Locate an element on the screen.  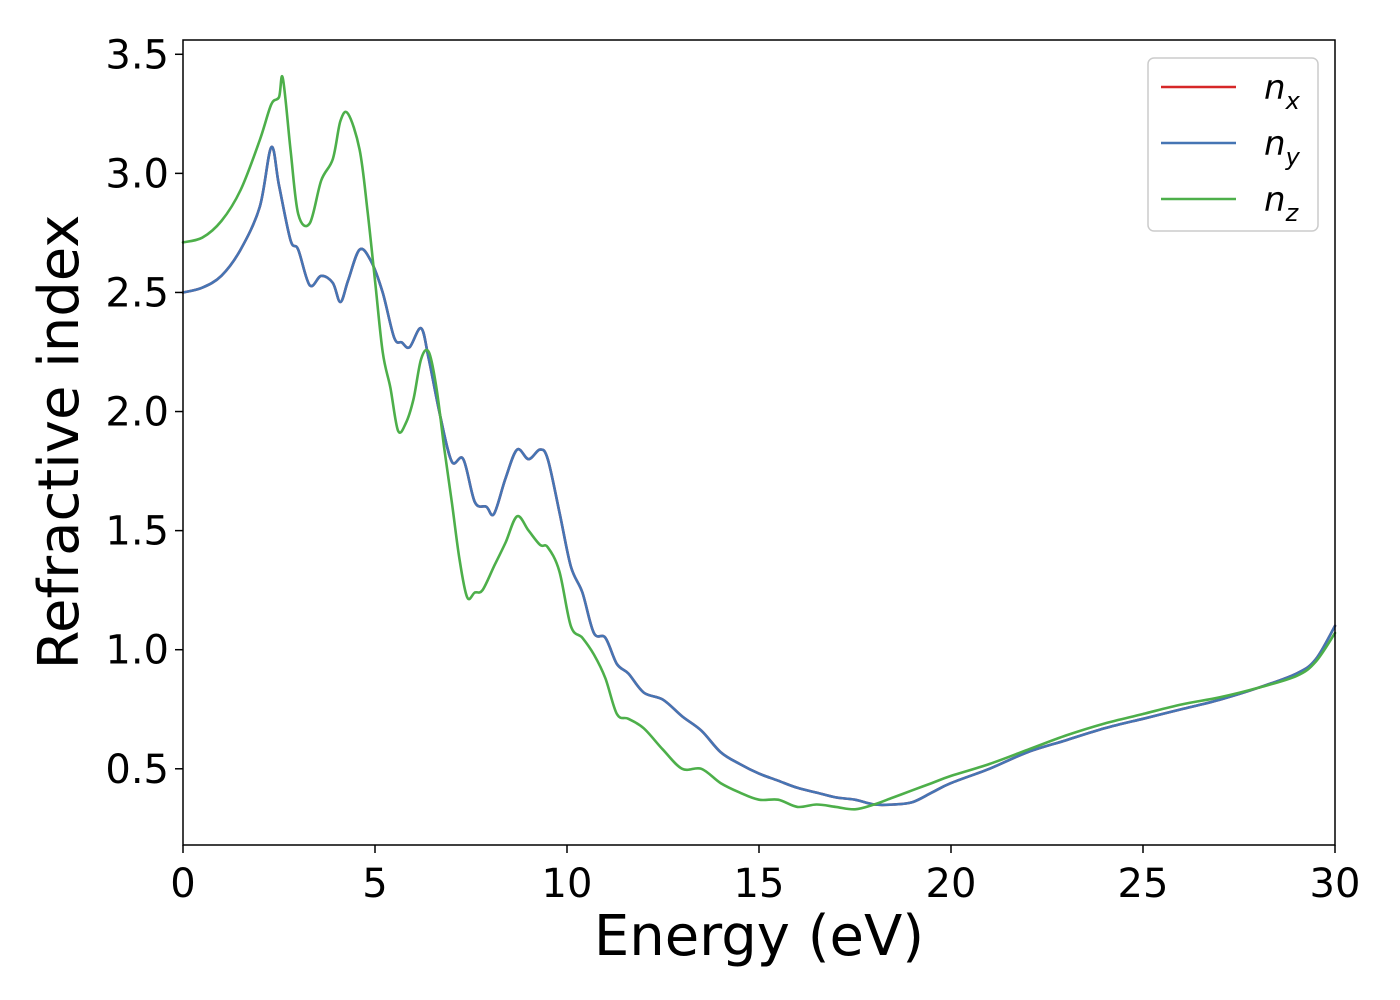
x-tick-label: 5 is located at coordinates (374, 884).